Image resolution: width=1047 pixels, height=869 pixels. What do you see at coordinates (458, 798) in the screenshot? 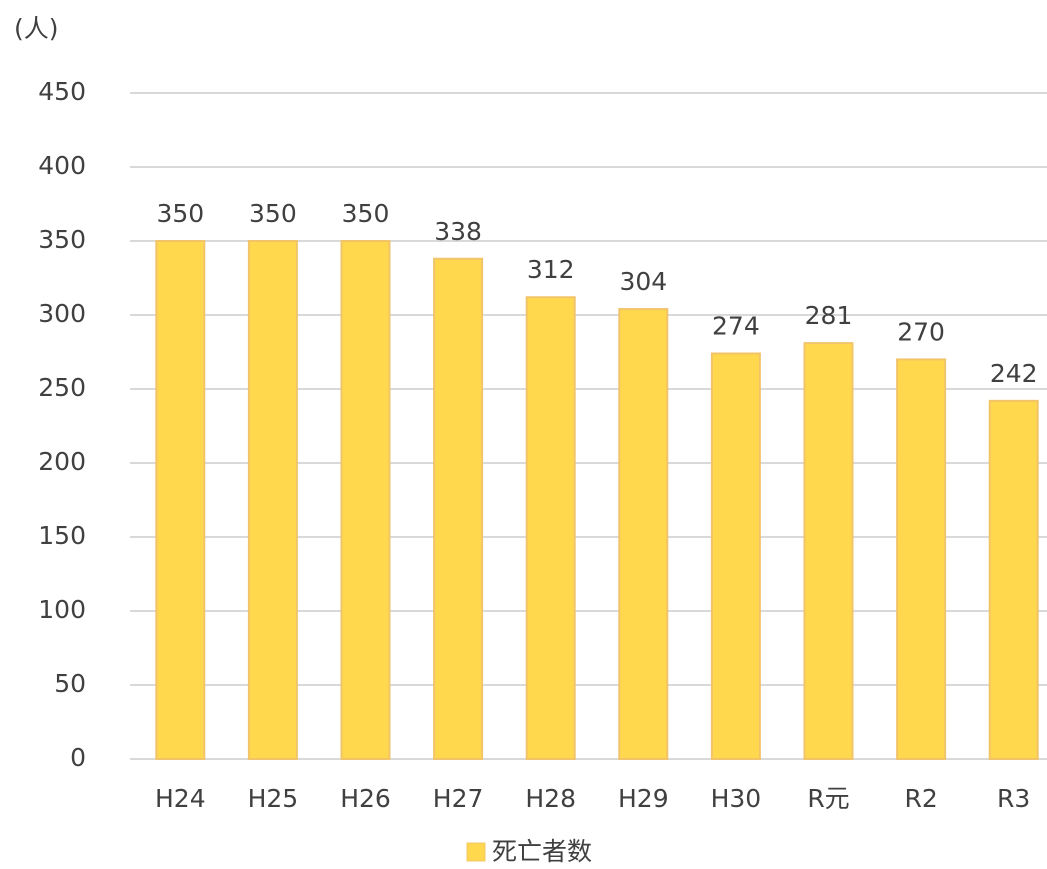
I see `x-tick-label: H27` at bounding box center [458, 798].